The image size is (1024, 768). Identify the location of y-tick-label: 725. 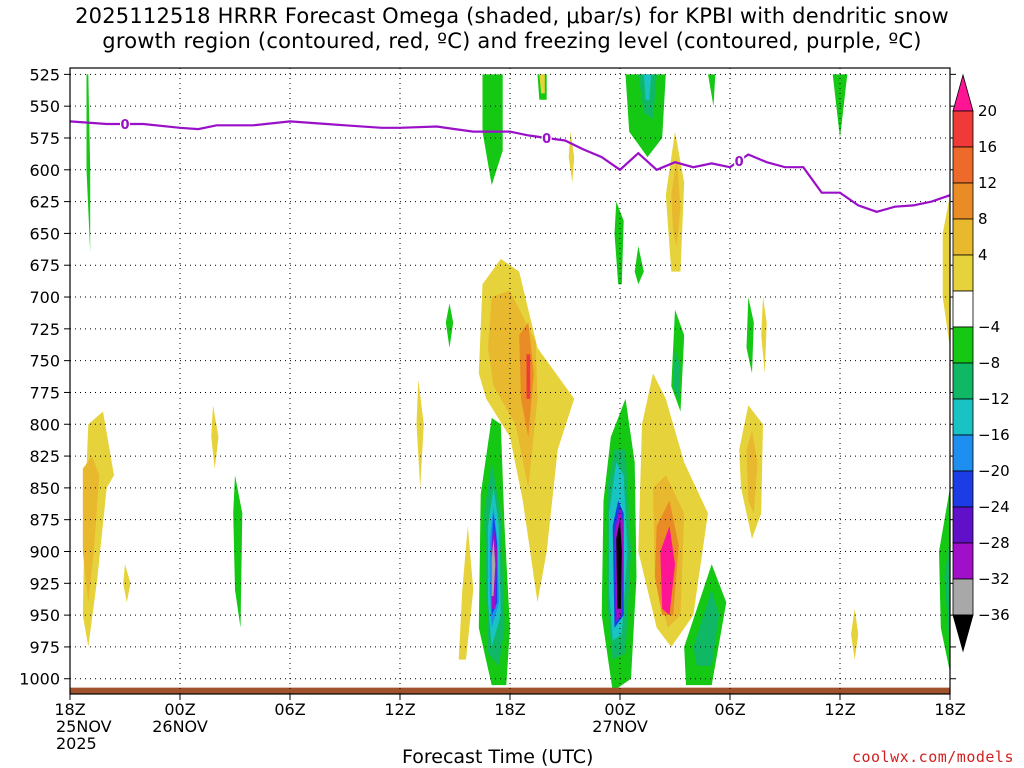
(44, 329).